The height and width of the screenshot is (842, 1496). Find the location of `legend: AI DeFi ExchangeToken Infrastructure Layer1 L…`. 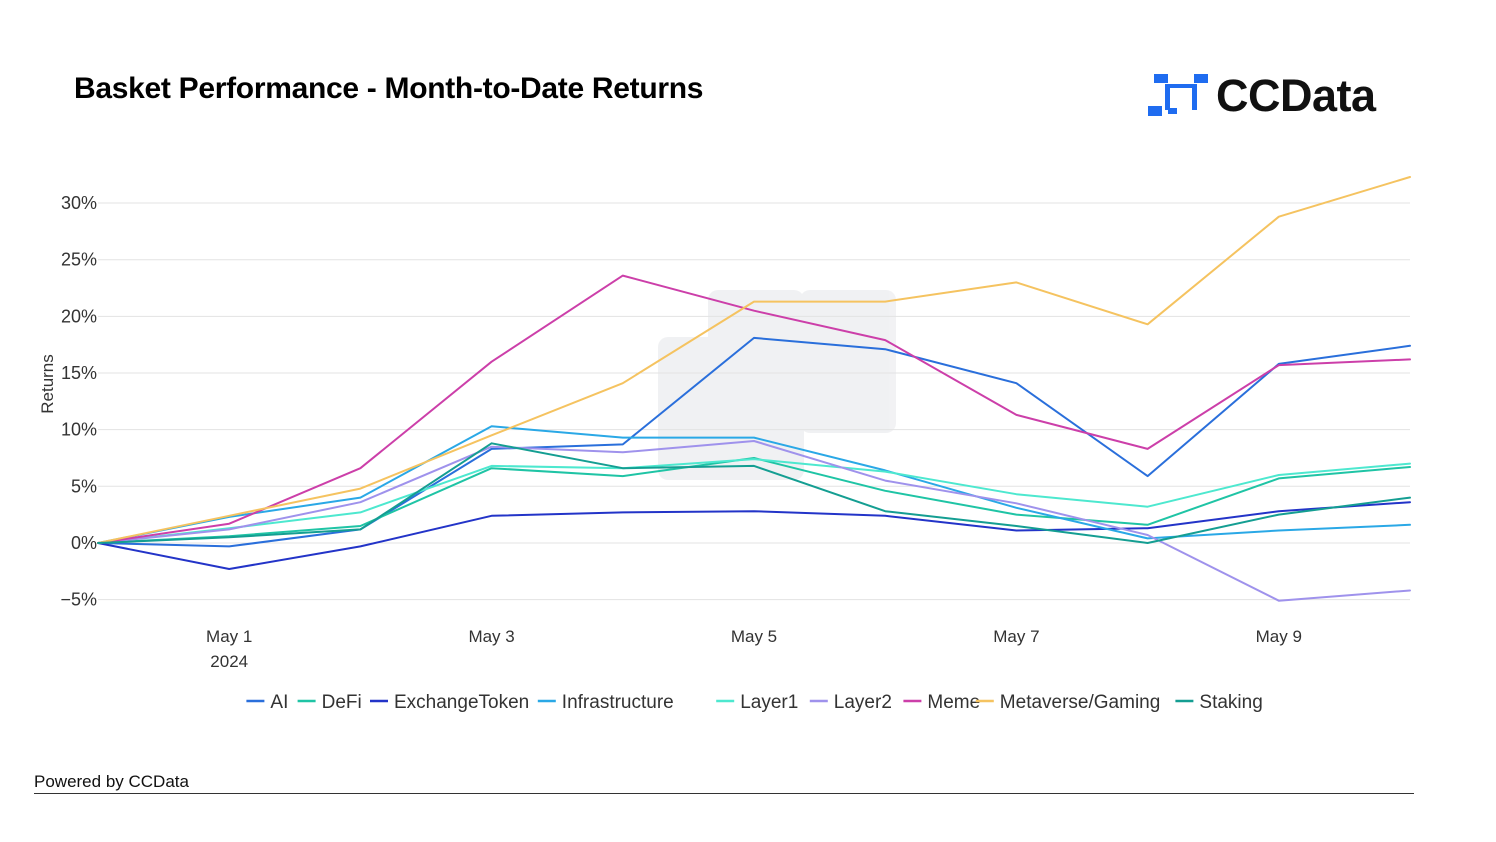

legend: AI DeFi ExchangeToken Infrastructure Layer1 L… is located at coordinates (754, 702).